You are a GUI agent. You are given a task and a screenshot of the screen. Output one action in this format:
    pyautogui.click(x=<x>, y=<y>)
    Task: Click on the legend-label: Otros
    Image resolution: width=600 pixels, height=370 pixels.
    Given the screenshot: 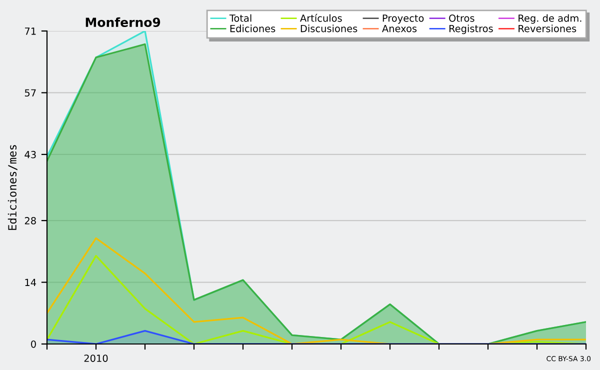 What is the action you would take?
    pyautogui.click(x=461, y=18)
    